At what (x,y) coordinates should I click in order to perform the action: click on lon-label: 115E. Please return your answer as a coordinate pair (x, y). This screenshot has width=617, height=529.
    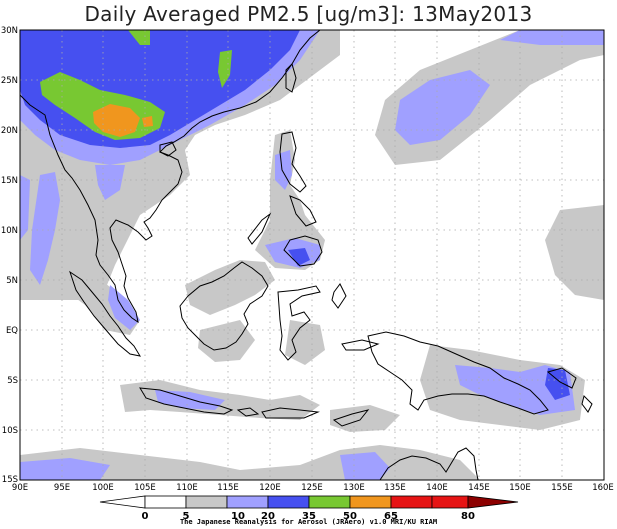
    Looking at the image, I should click on (228, 488).